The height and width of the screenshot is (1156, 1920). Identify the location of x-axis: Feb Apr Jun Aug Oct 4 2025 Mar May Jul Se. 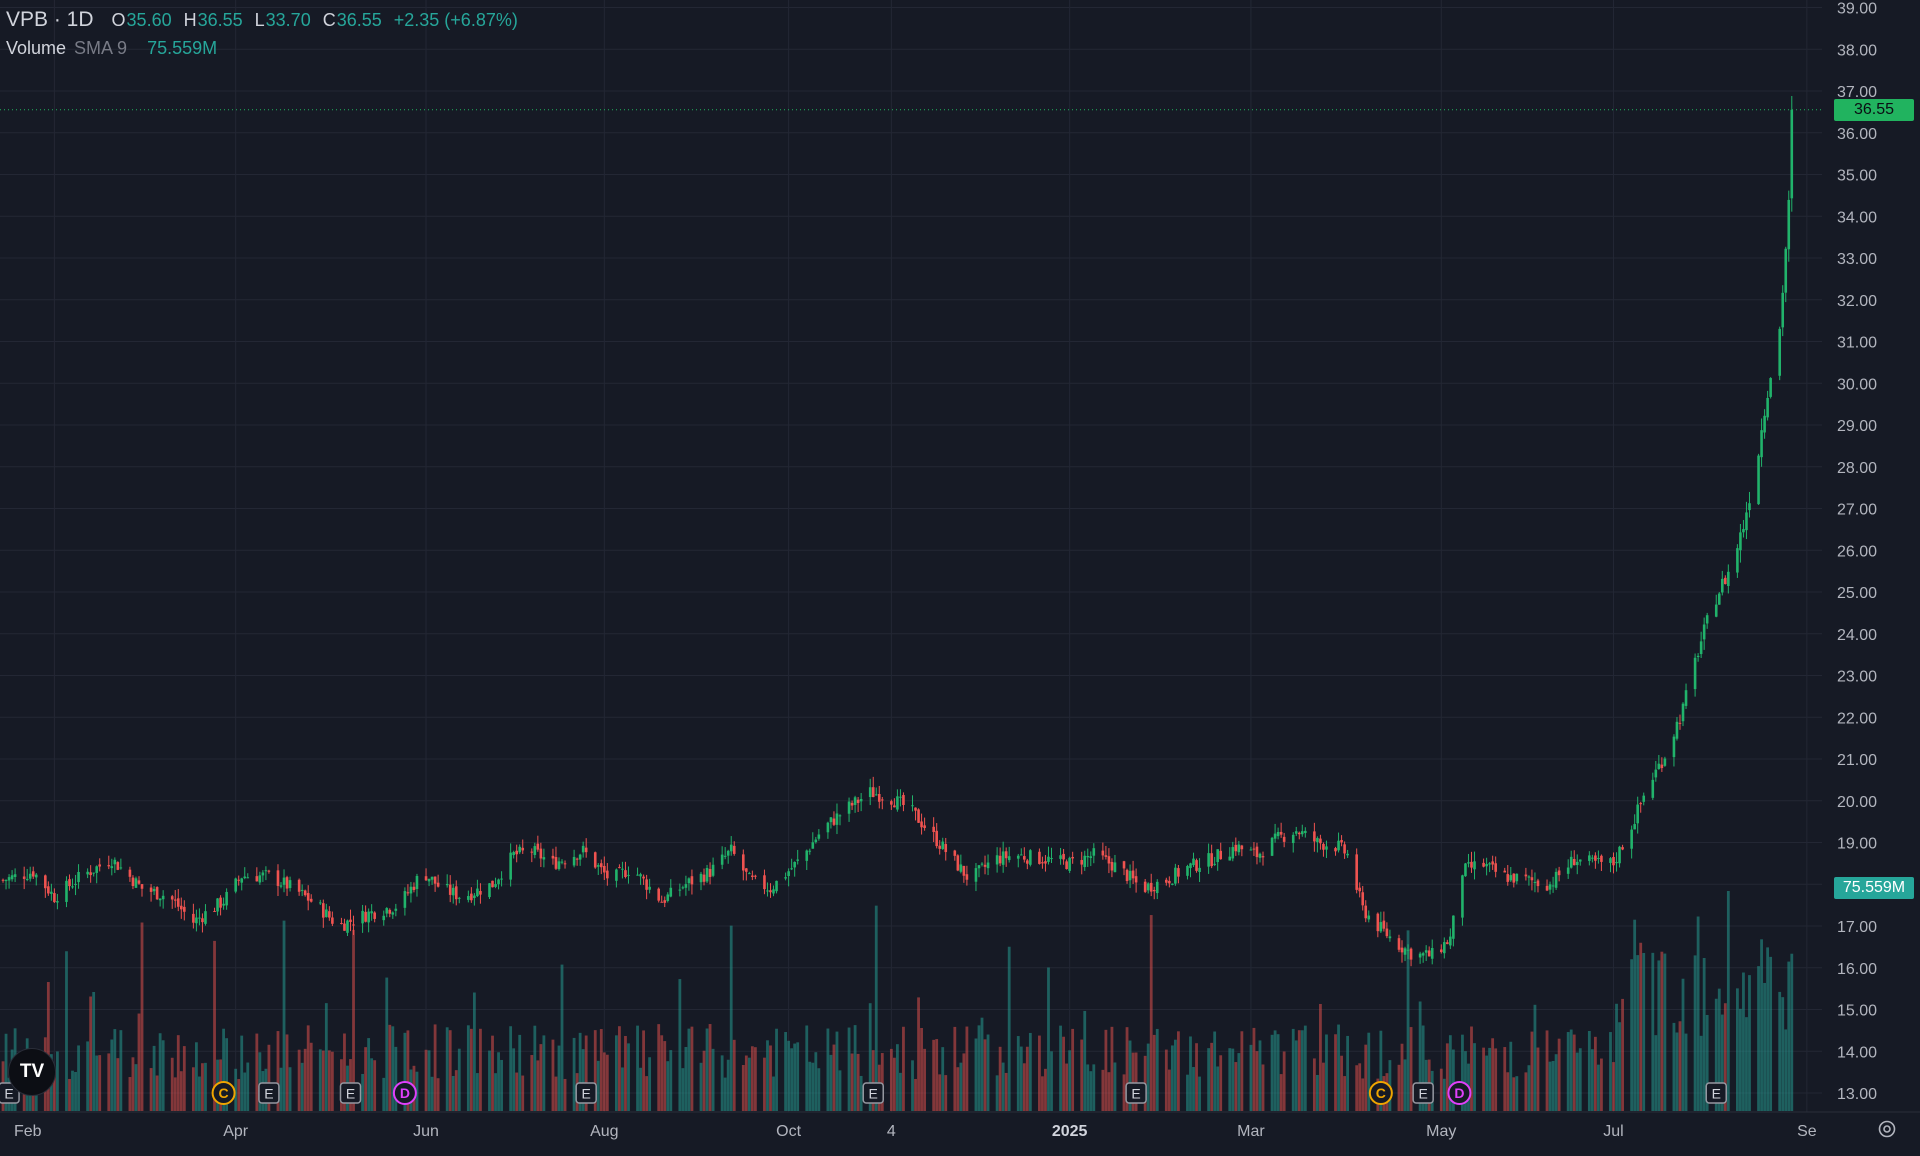
(915, 1131).